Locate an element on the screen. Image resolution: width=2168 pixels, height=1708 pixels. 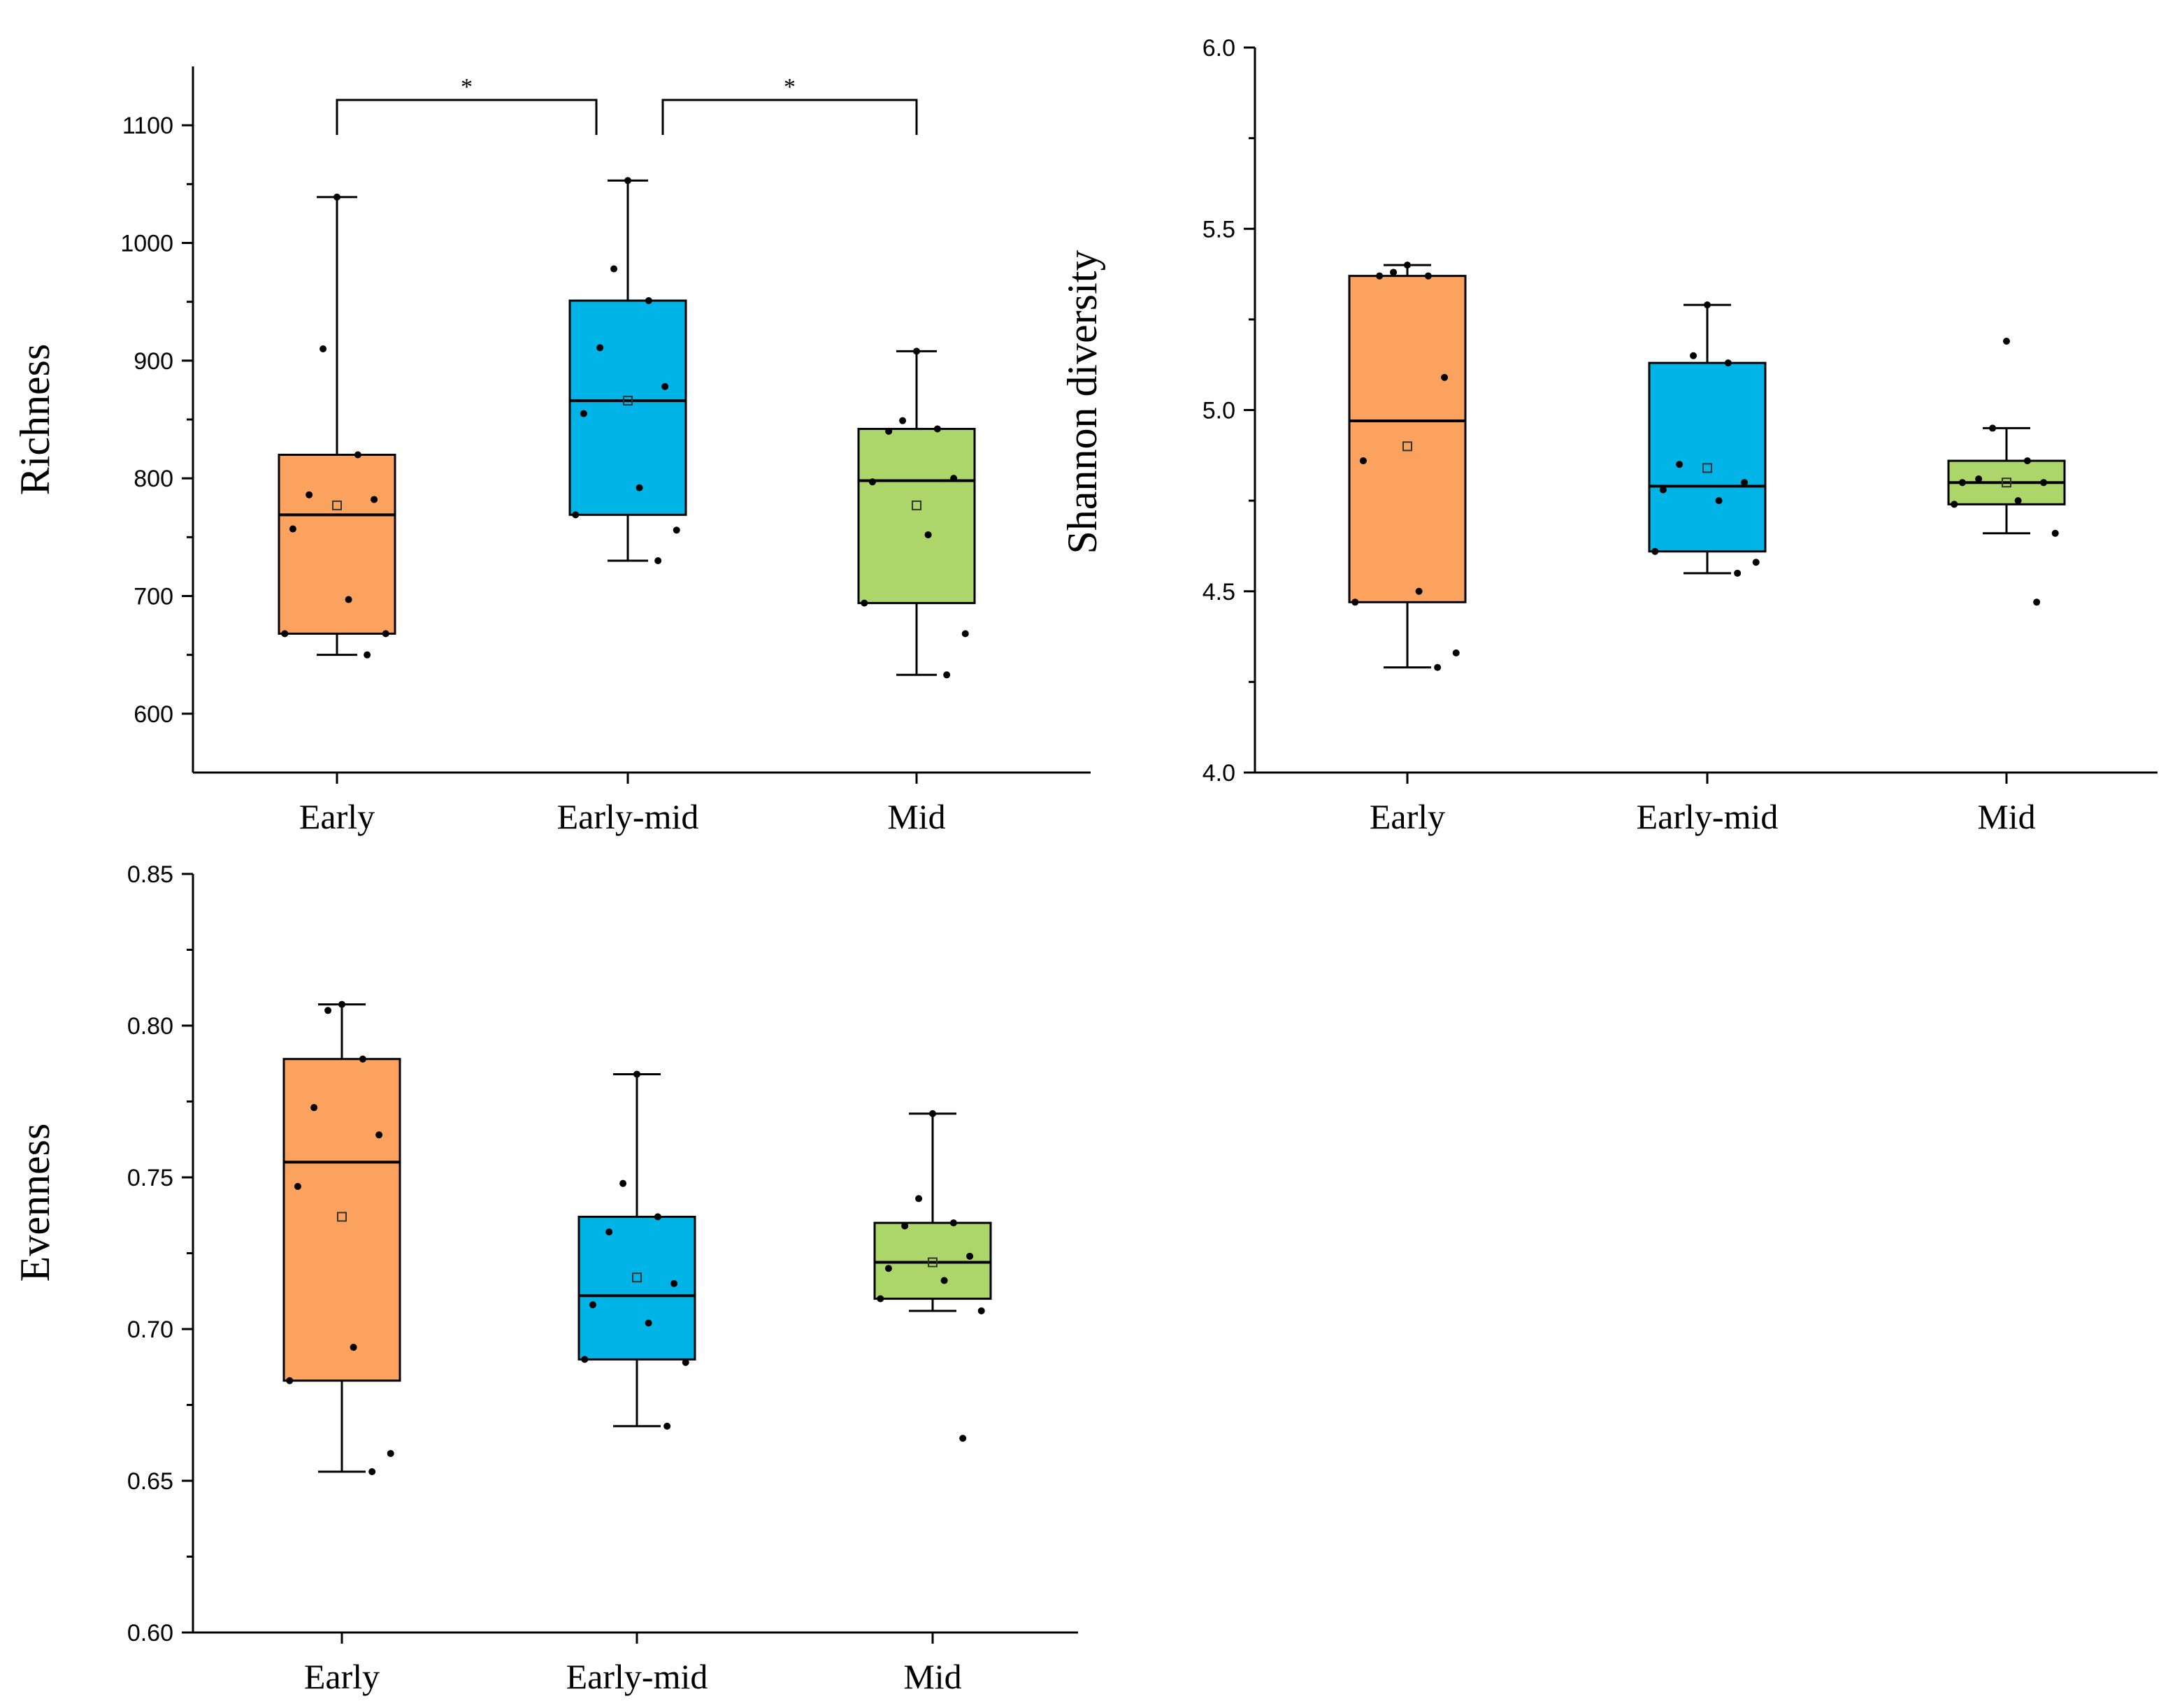
y-tick-label: 4.0 is located at coordinates (1219, 773).